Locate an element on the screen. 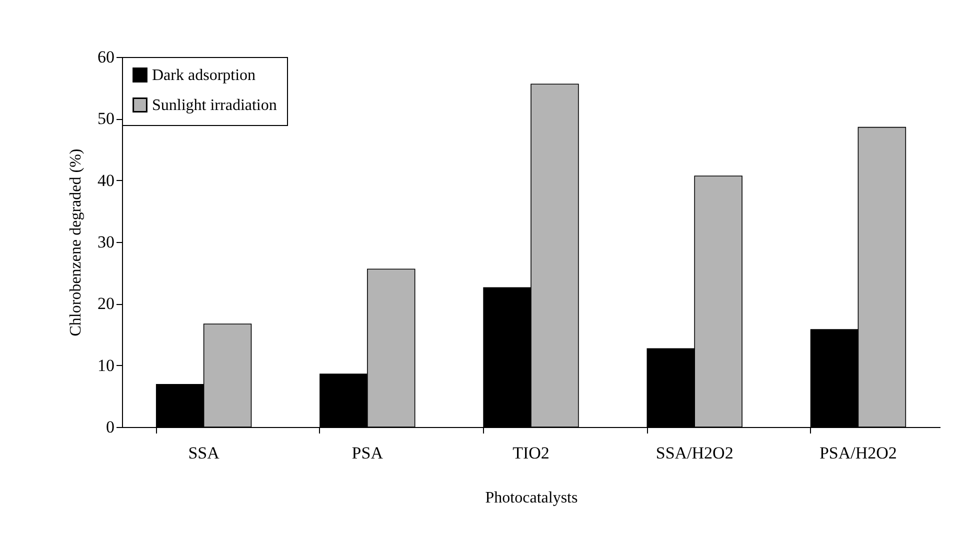 The image size is (958, 544). x-tick-label: SSA/H2O2 is located at coordinates (695, 453).